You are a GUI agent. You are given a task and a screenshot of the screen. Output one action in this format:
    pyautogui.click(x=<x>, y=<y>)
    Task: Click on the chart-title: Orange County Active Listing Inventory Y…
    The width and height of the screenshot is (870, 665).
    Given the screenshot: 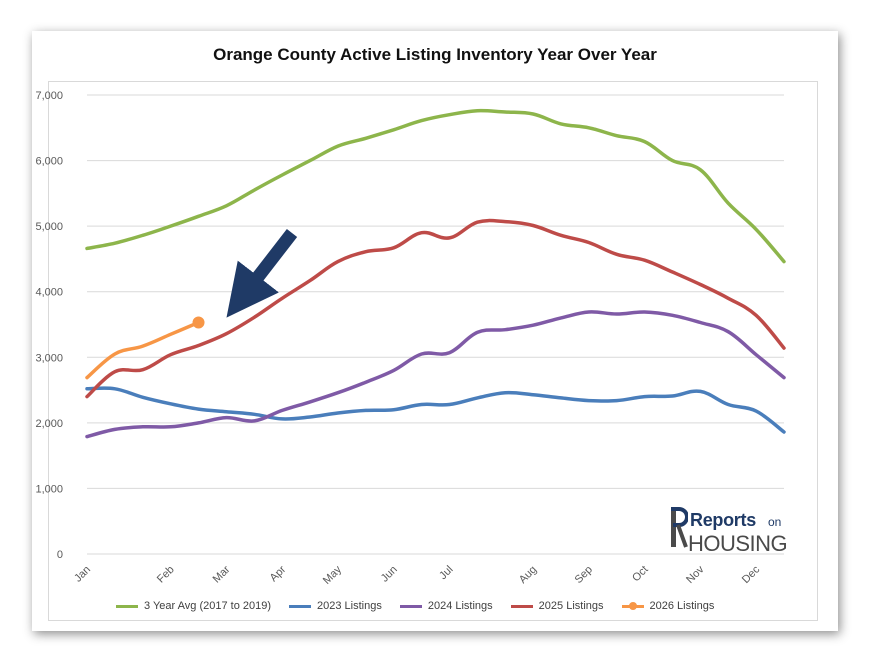 What is the action you would take?
    pyautogui.click(x=435, y=54)
    